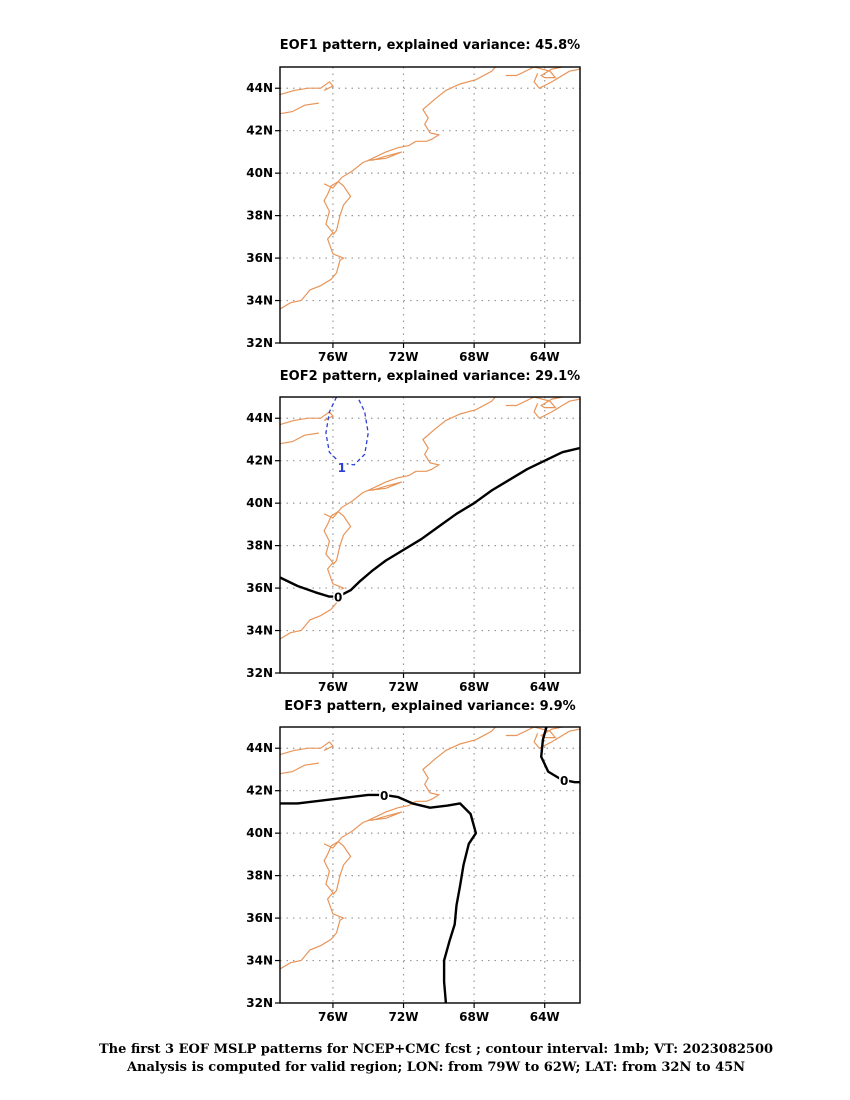 This screenshot has height=1100, width=850. What do you see at coordinates (429, 706) in the screenshot?
I see `panel-title: EOF3 pattern, explained variance: 9.9%` at bounding box center [429, 706].